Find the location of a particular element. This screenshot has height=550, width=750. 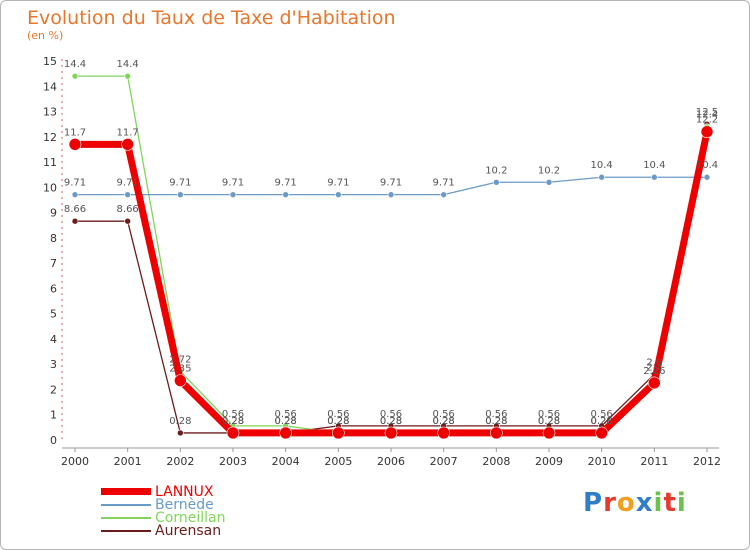

y-tick-label: 11 is located at coordinates (50, 162).